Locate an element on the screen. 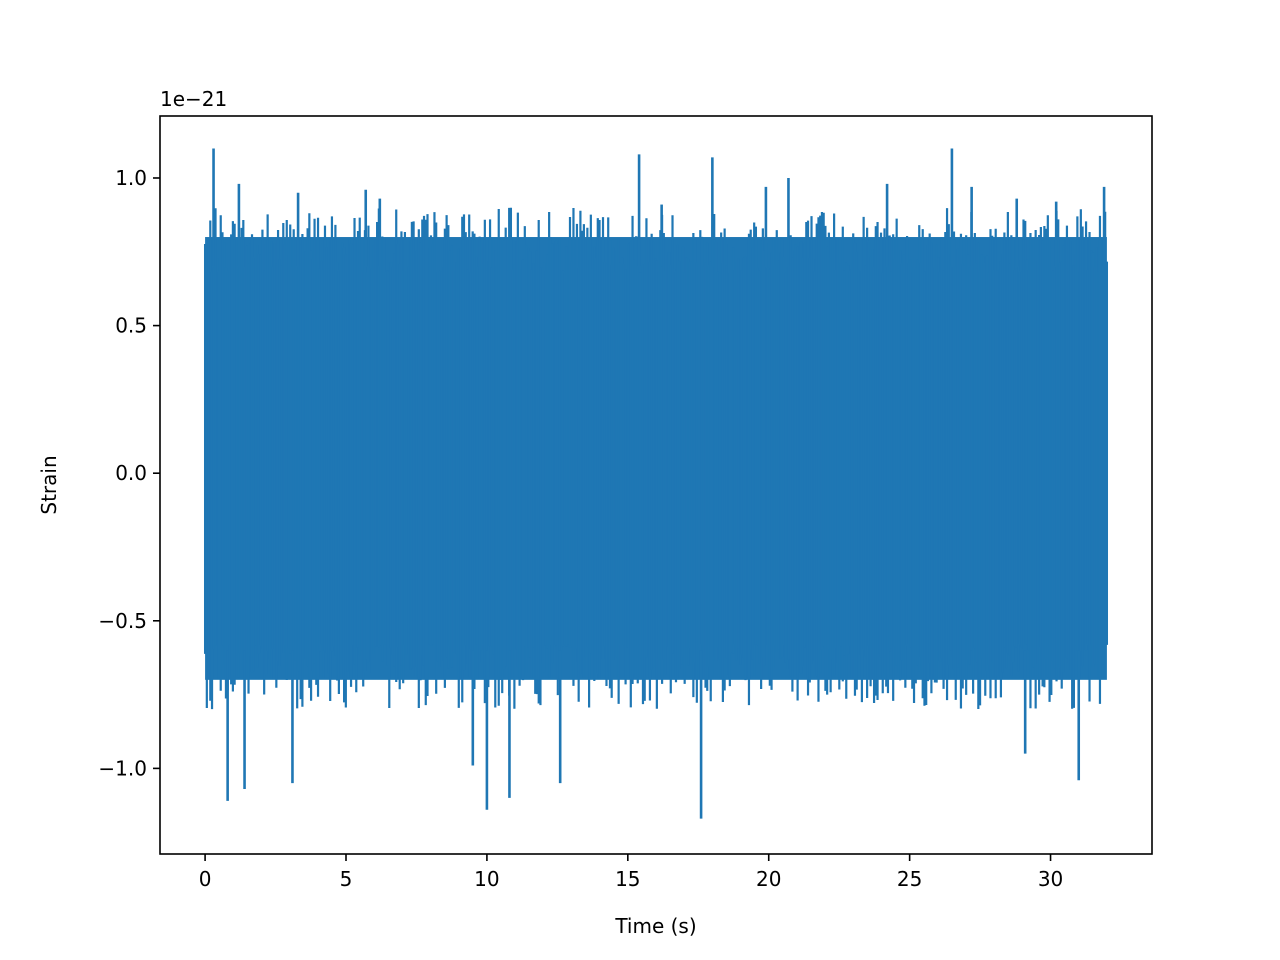  x-tick-label: 20 is located at coordinates (768, 879).